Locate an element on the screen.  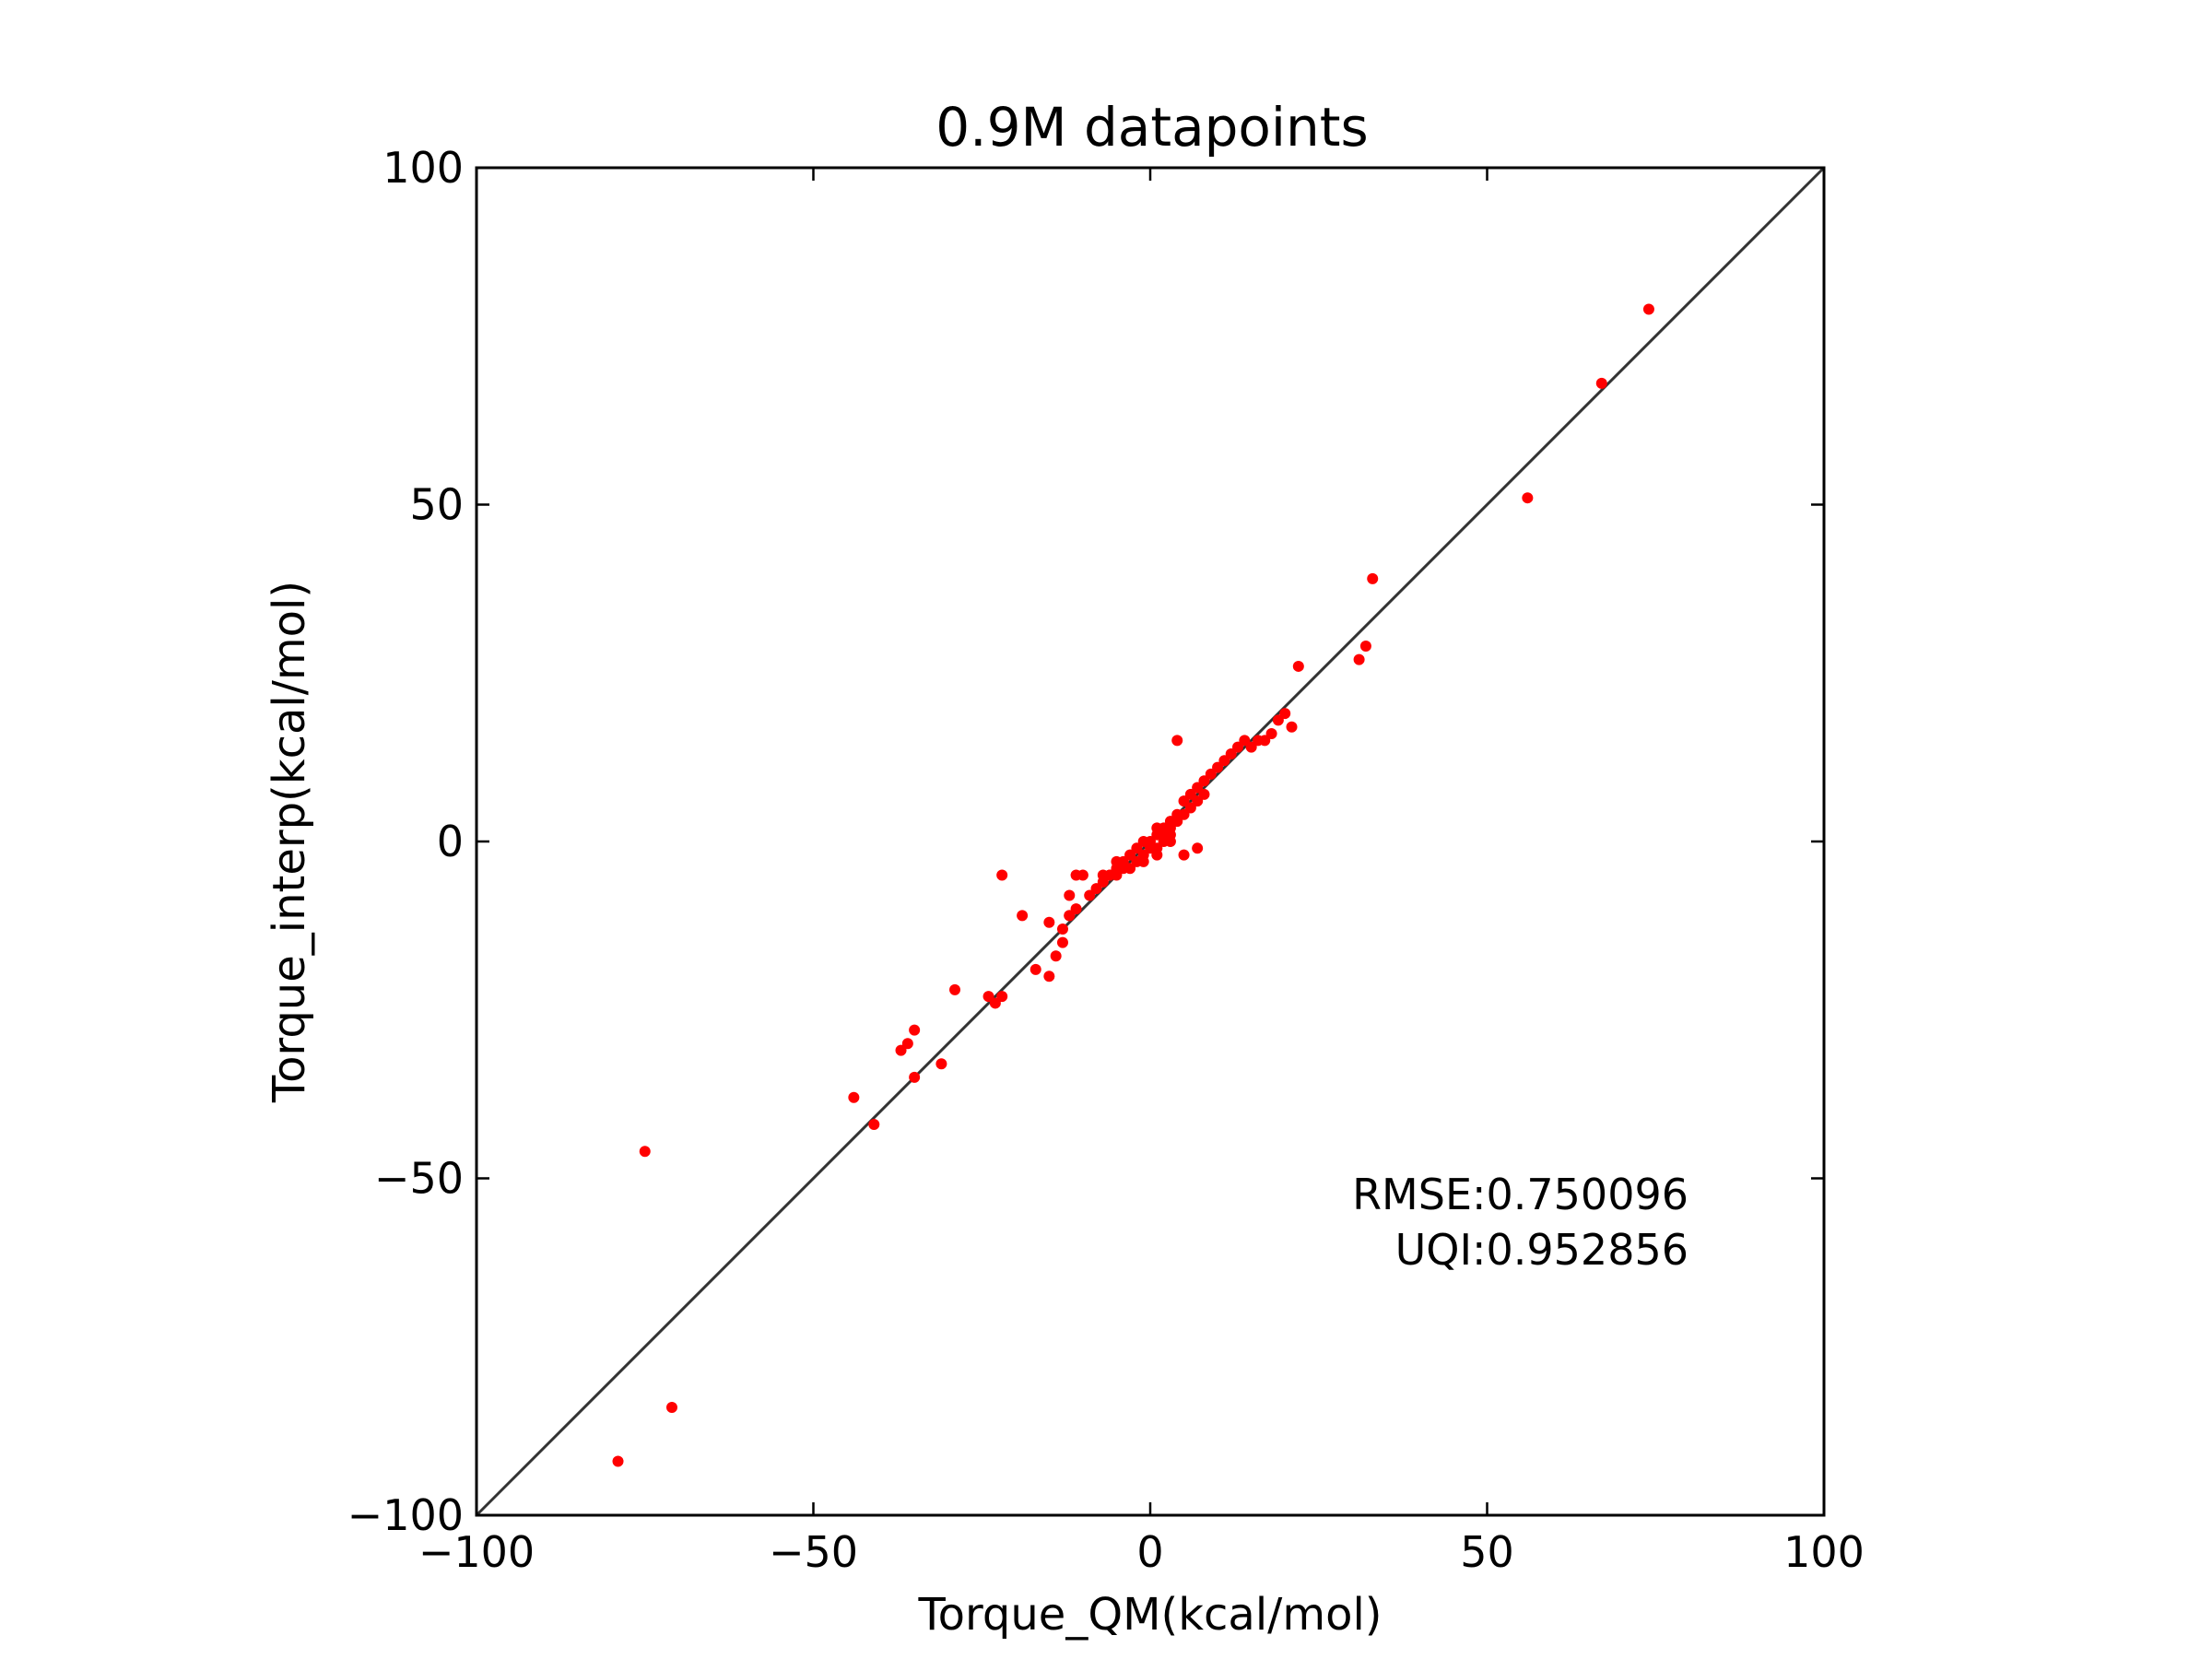
x-tick-label: 0 is located at coordinates (1149, 1552).